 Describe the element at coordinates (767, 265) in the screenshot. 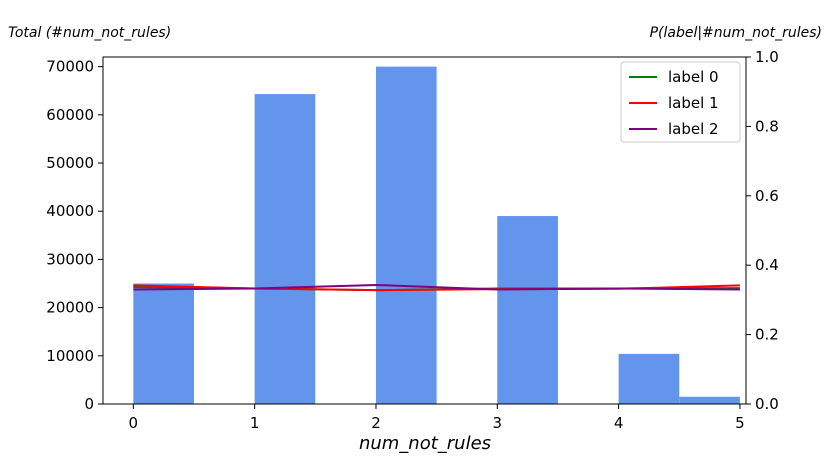

I see `y-right-tick-label-2: 0.4` at that location.